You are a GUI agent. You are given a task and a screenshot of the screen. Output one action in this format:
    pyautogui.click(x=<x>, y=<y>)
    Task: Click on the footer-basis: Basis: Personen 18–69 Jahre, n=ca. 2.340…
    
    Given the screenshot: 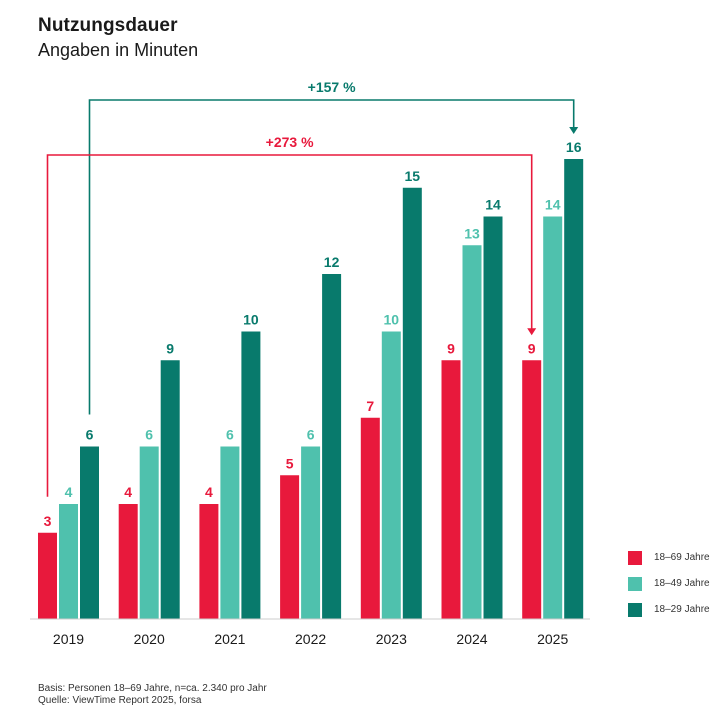 What is the action you would take?
    pyautogui.click(x=152, y=688)
    